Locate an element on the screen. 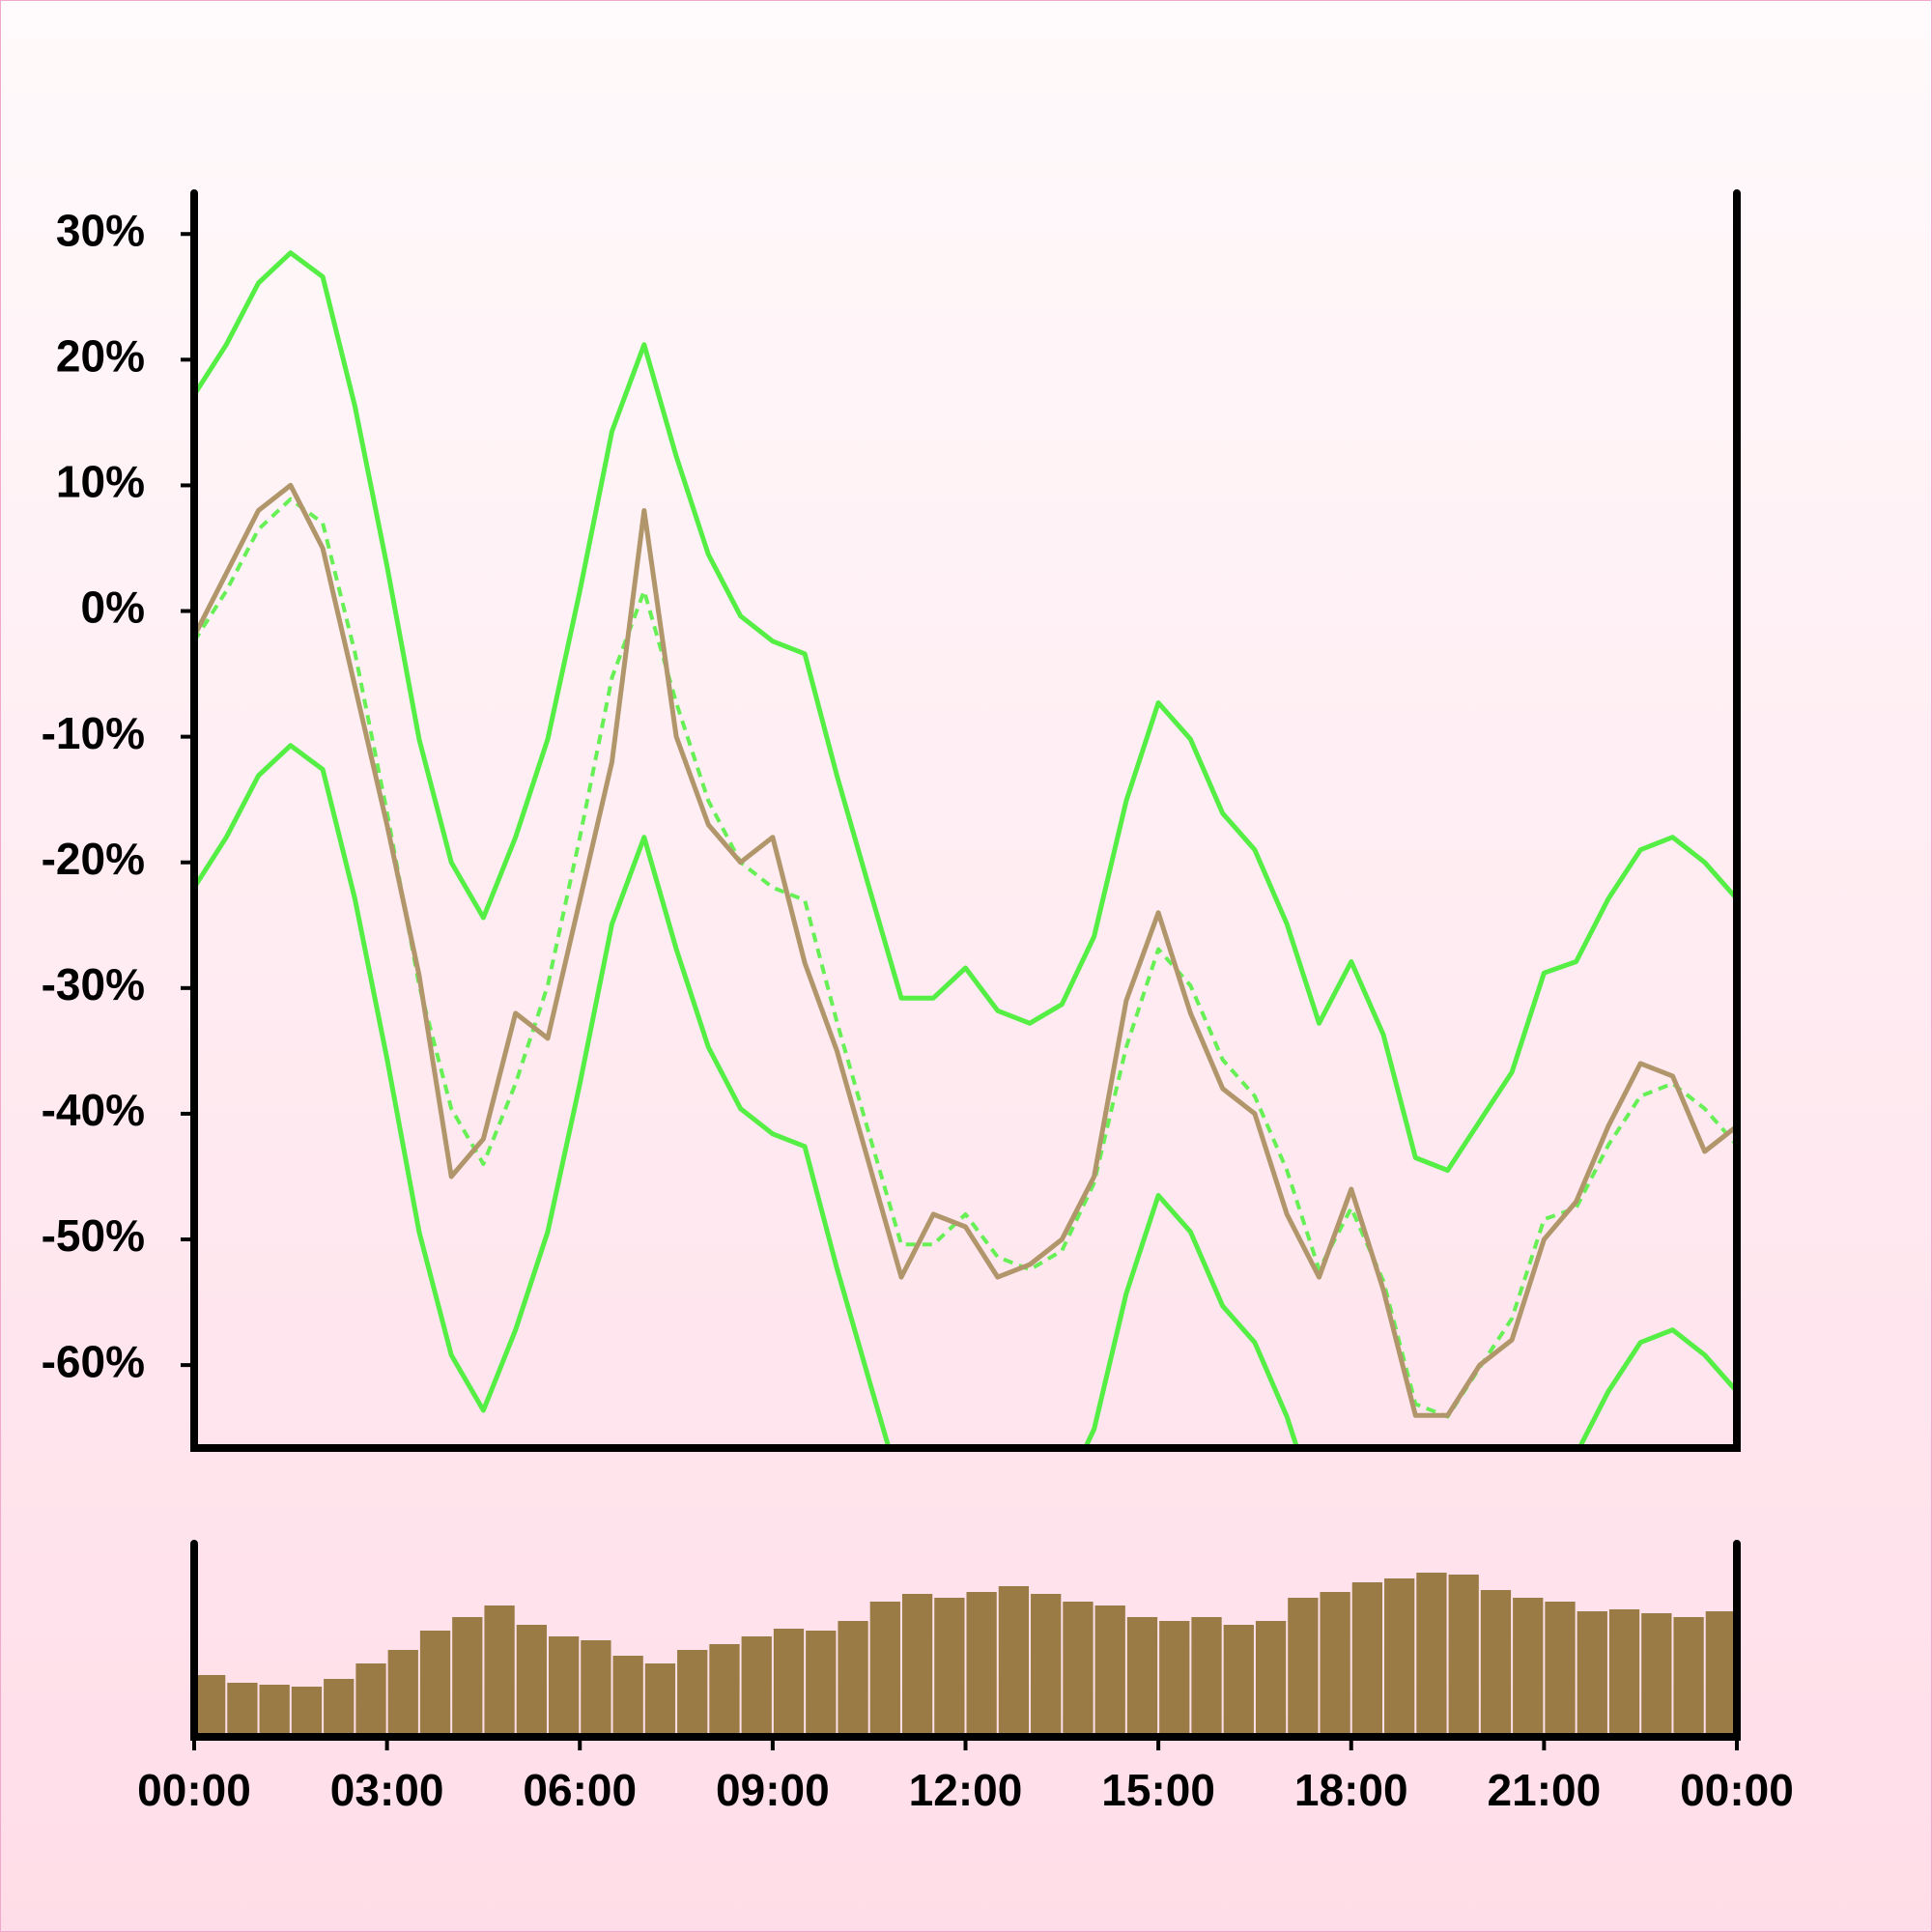  y-tick-label: 30% is located at coordinates (100, 230).